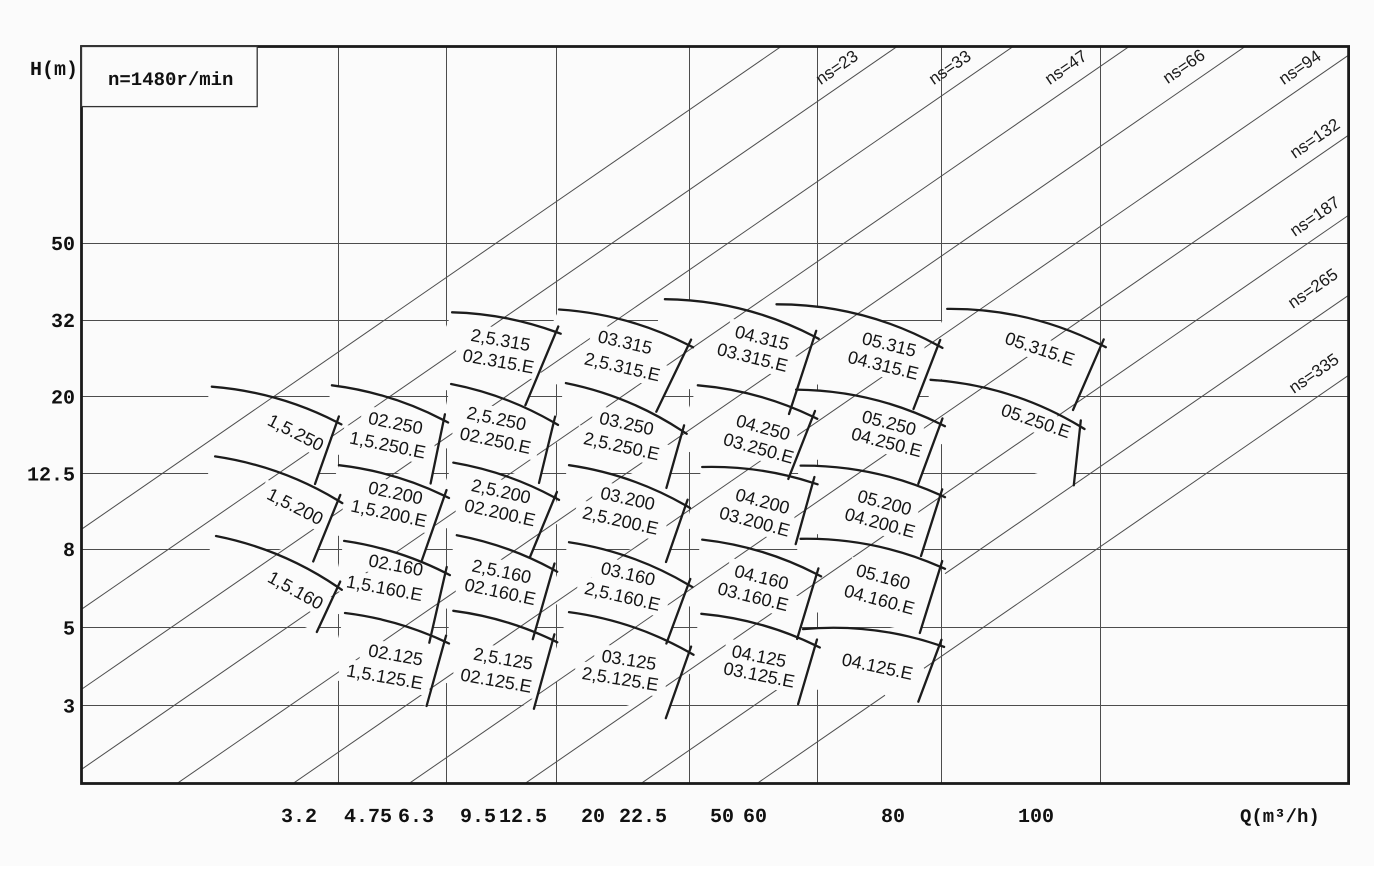 Image resolution: width=1374 pixels, height=871 pixels. Describe the element at coordinates (478, 817) in the screenshot. I see `svg-text: 9.5` at that location.